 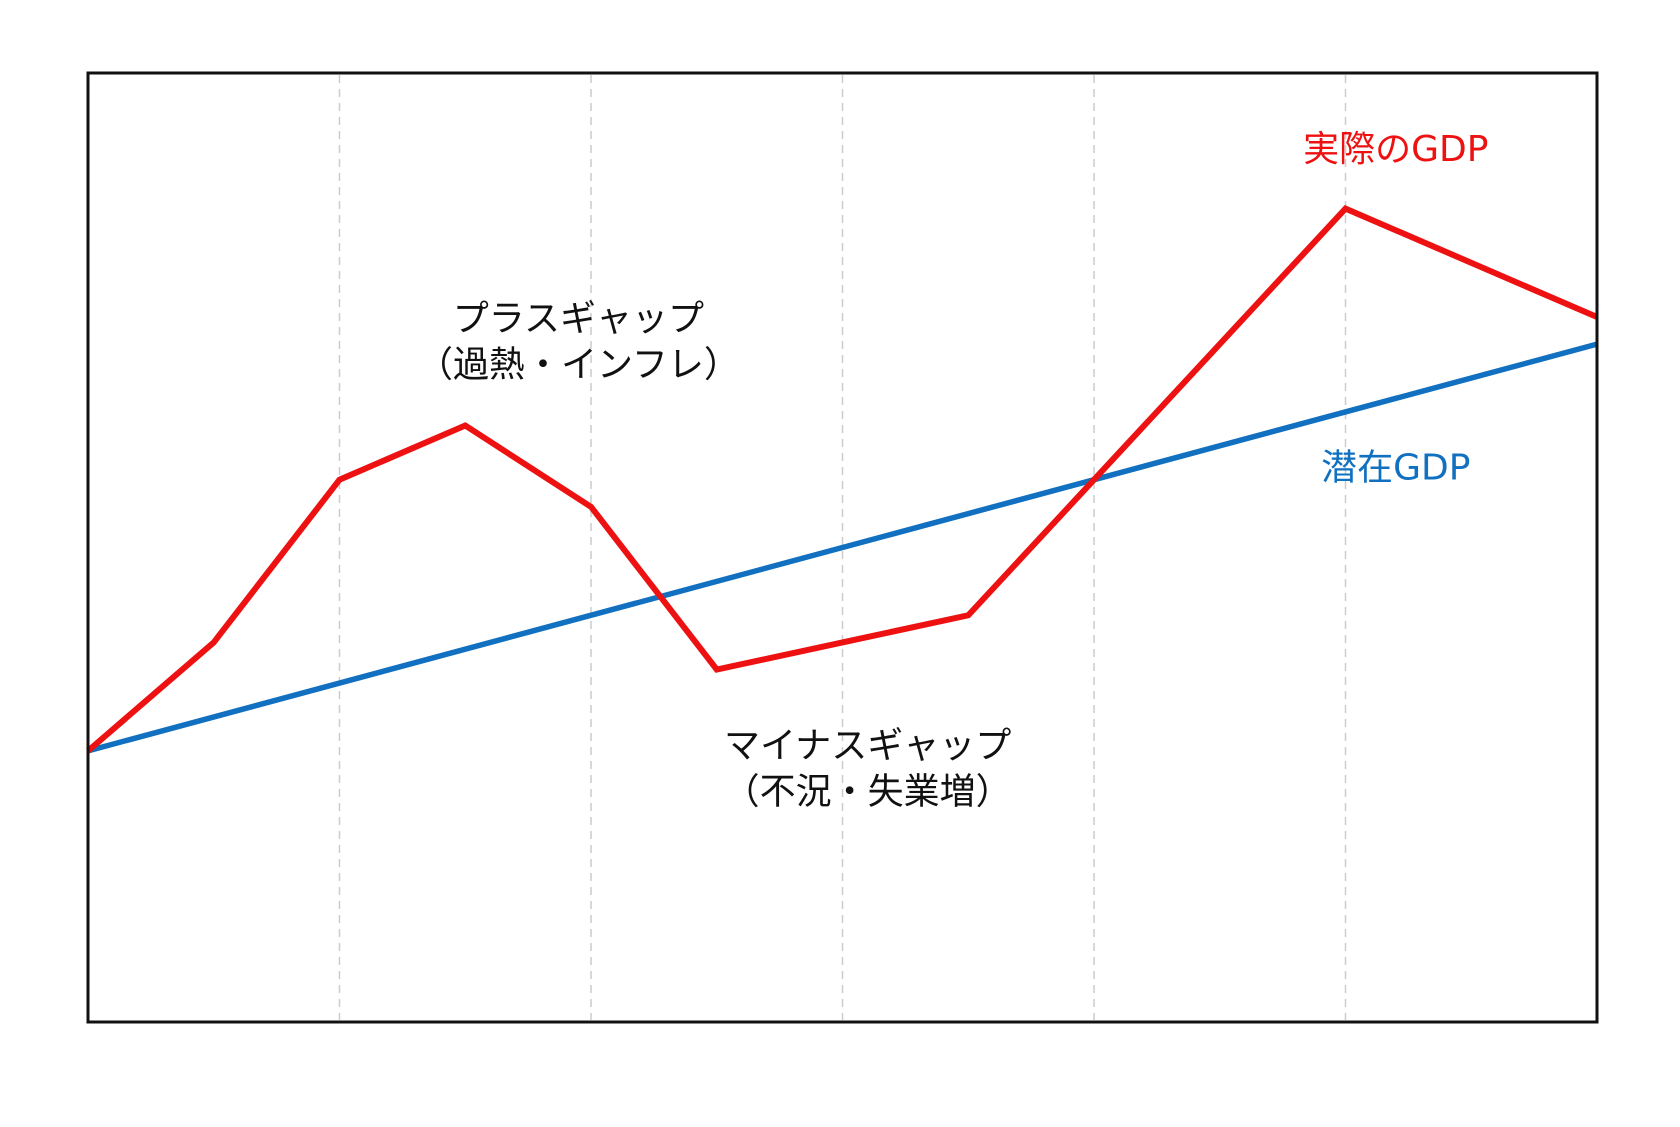 What do you see at coordinates (868, 792) in the screenshot?
I see `annotation-minus-gap-line-2: （不況・失業増）` at bounding box center [868, 792].